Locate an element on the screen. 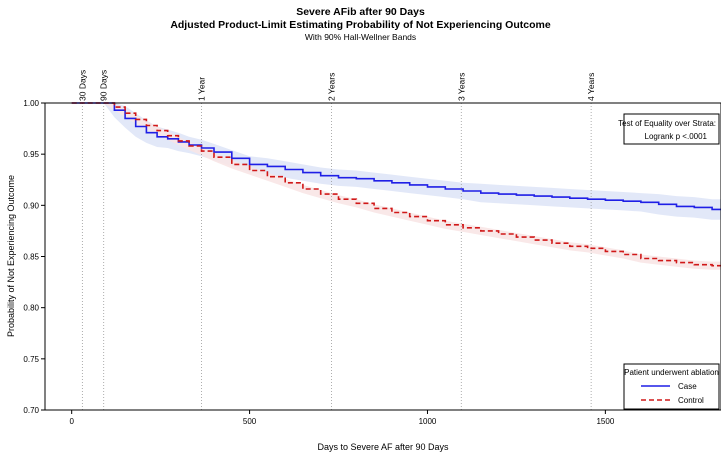 The height and width of the screenshot is (452, 721). y-axis-label: Probability of Not Experiencing Outcome is located at coordinates (11, 256).